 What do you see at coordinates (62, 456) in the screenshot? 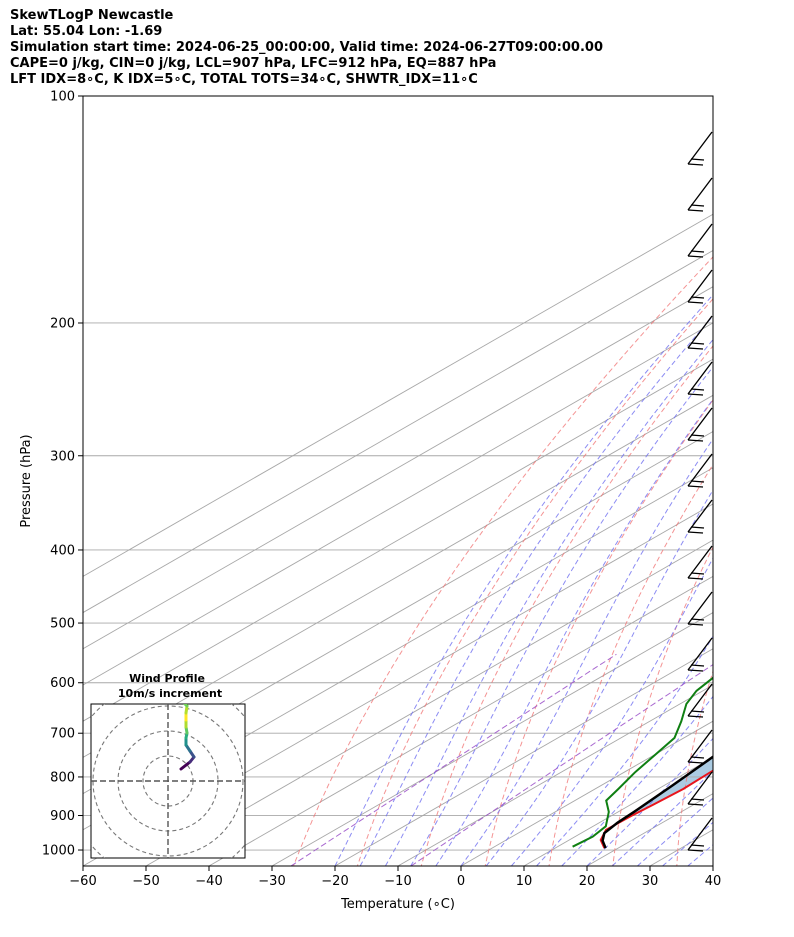
I see `y-tick-label: 300` at bounding box center [62, 456].